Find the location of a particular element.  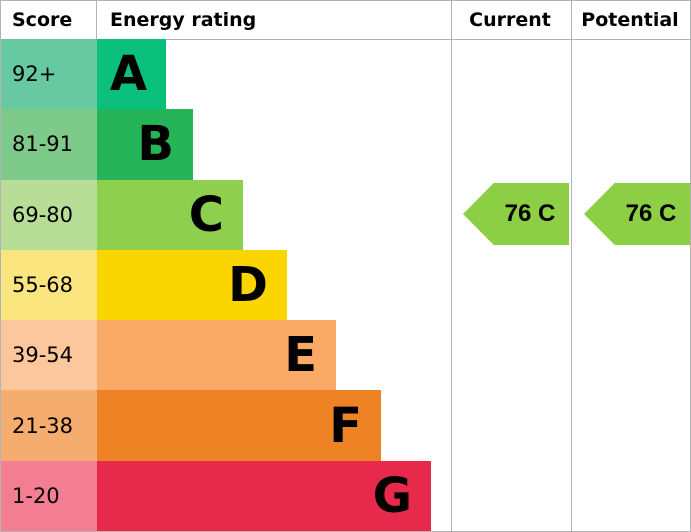

rating-bar-b: B is located at coordinates (145, 144).